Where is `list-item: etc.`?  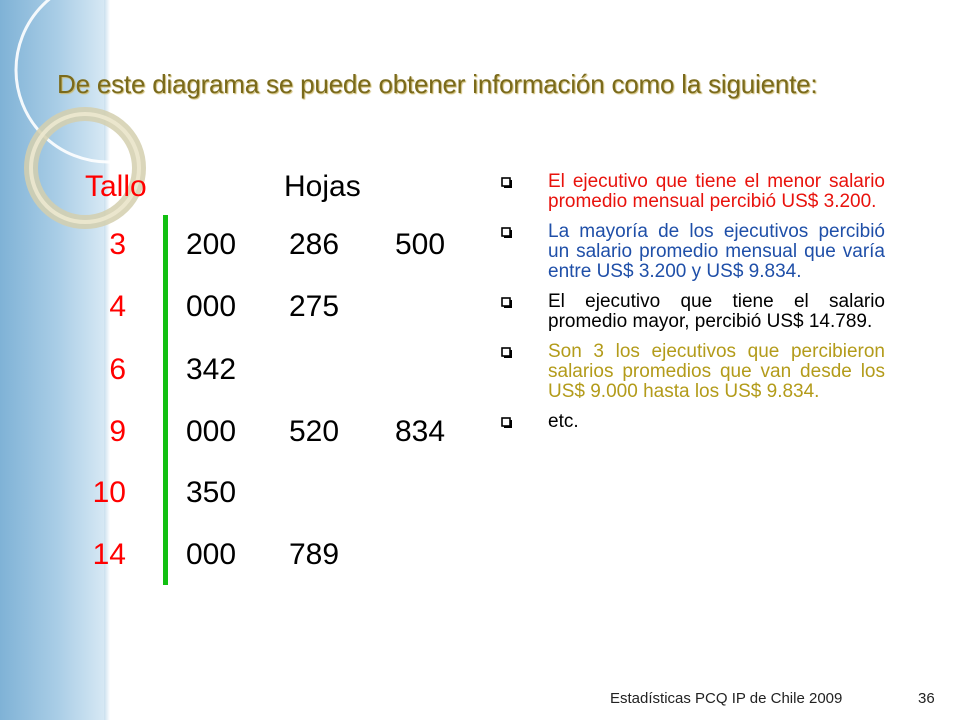
list-item: etc. is located at coordinates (691, 422).